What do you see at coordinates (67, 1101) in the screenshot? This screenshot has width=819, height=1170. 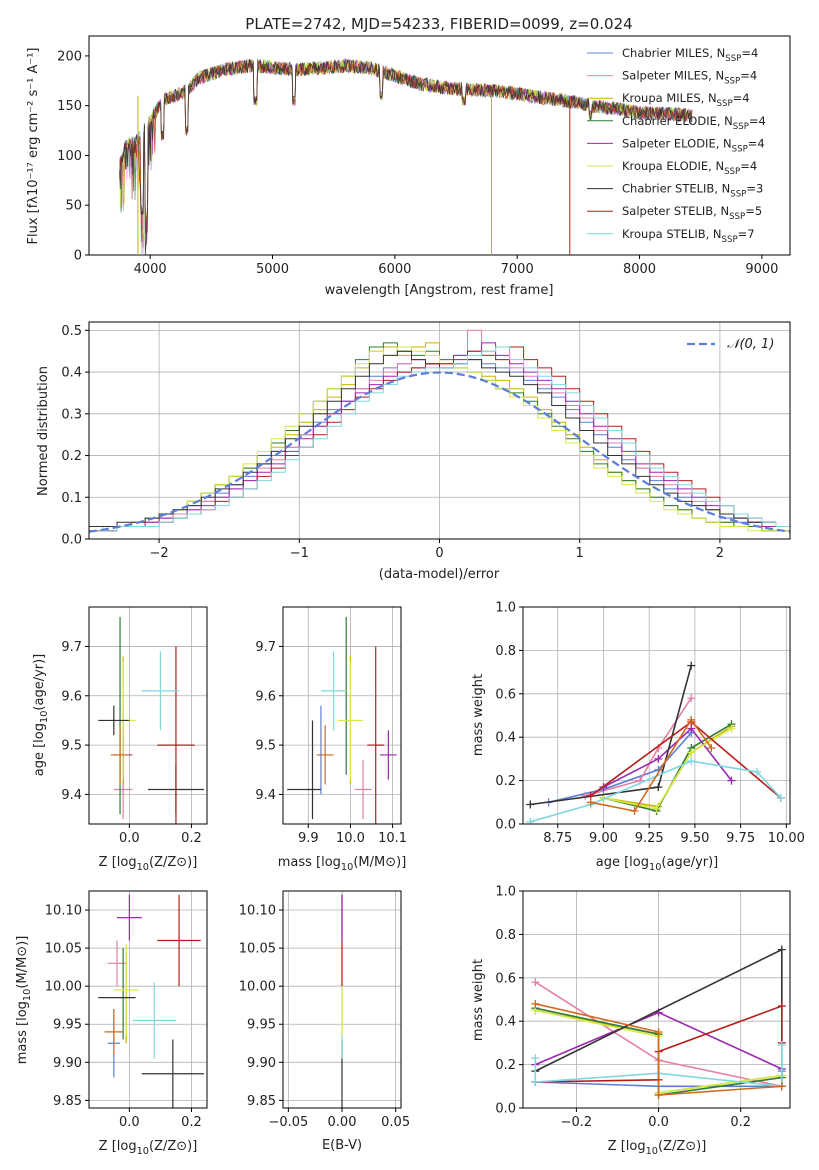 I see `y-tick-label: 9.85` at bounding box center [67, 1101].